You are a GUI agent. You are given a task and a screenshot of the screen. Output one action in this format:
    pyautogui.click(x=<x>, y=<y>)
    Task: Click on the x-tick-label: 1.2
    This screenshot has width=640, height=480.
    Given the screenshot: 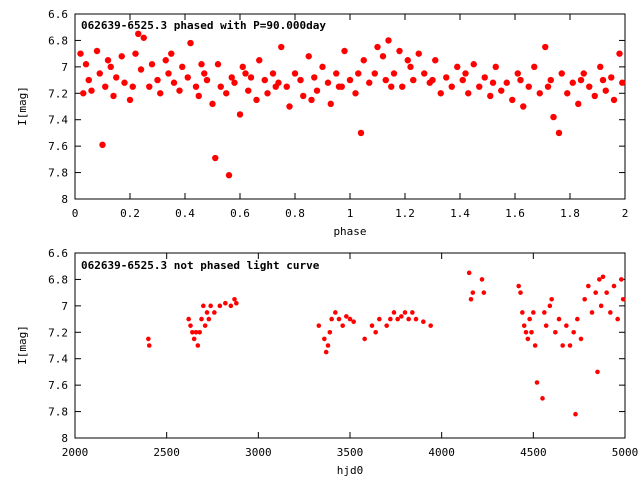 What is the action you would take?
    pyautogui.click(x=405, y=213)
    